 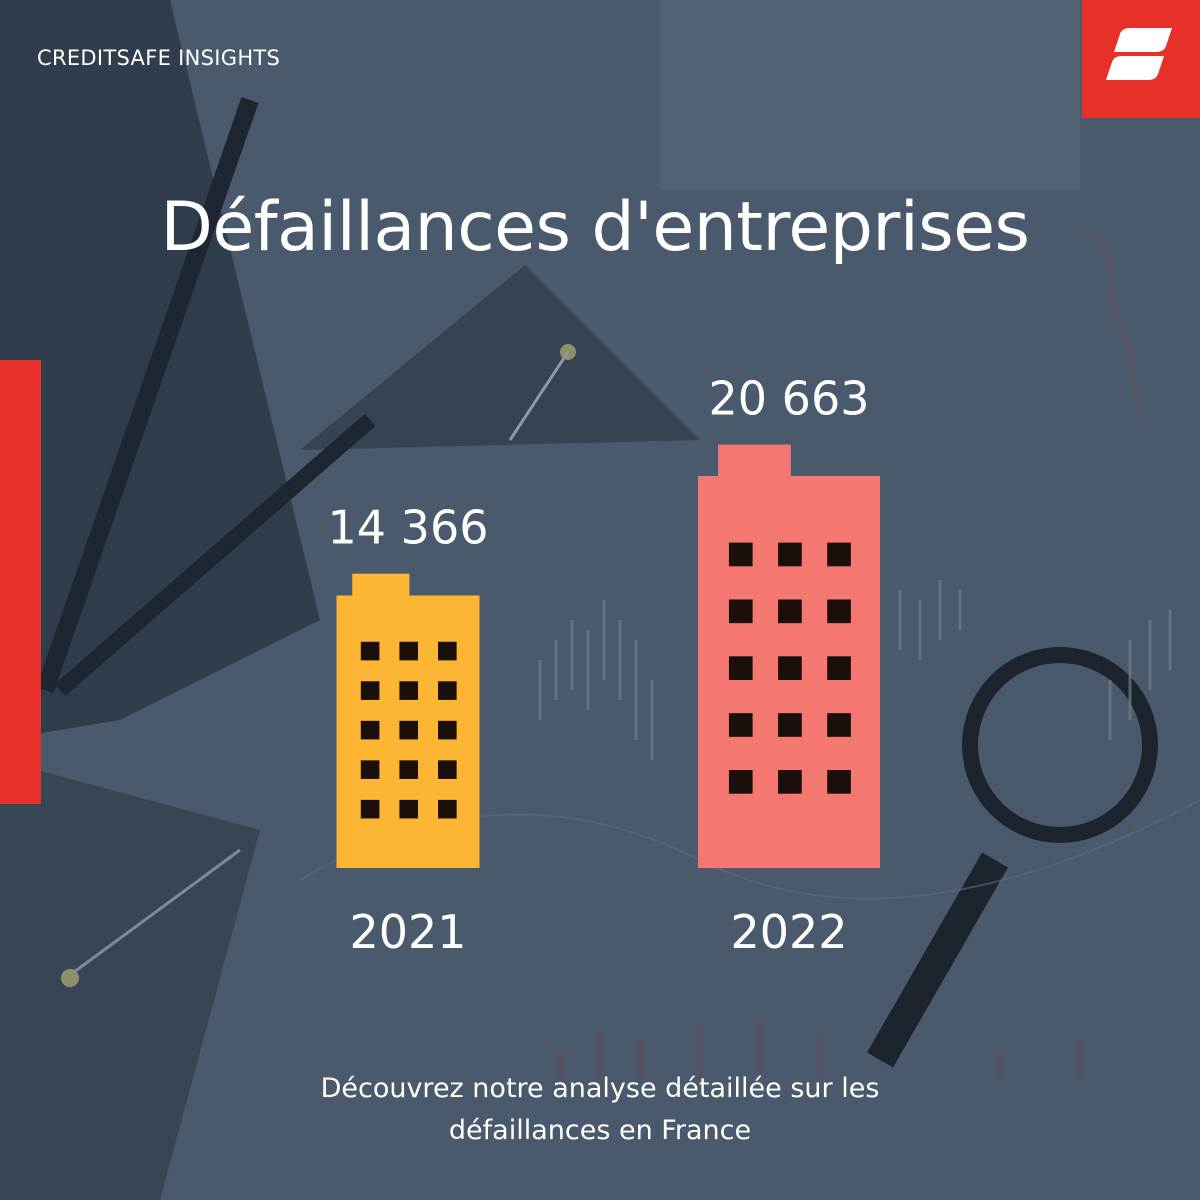 I want to click on bar-roof-2022, so click(x=754, y=460).